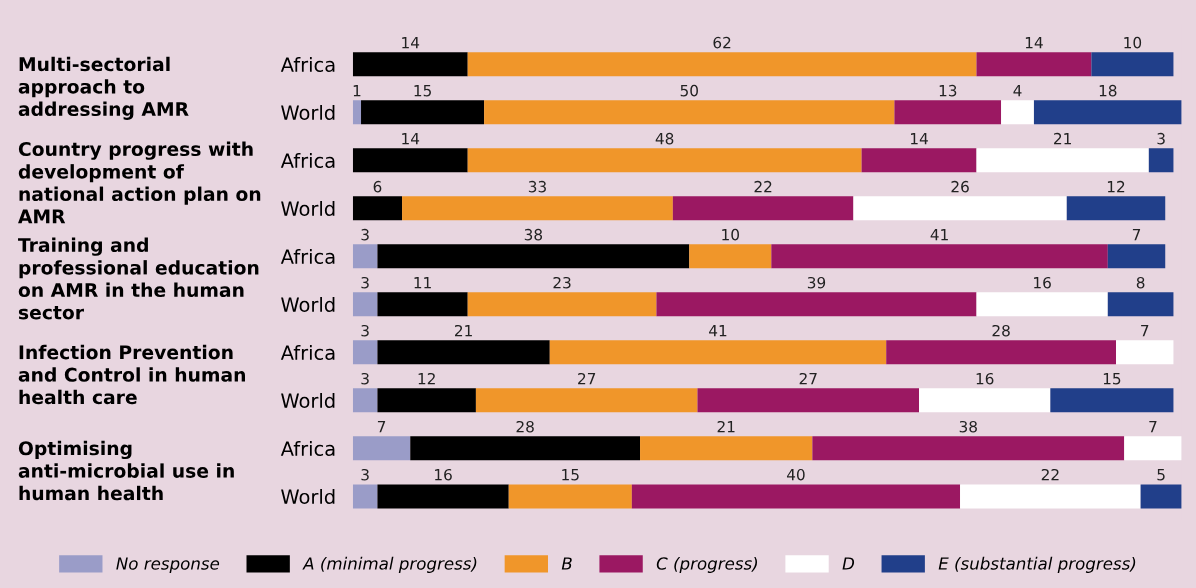  Describe the element at coordinates (1037, 564) in the screenshot. I see `legend-label: E (substantial progress)` at that location.